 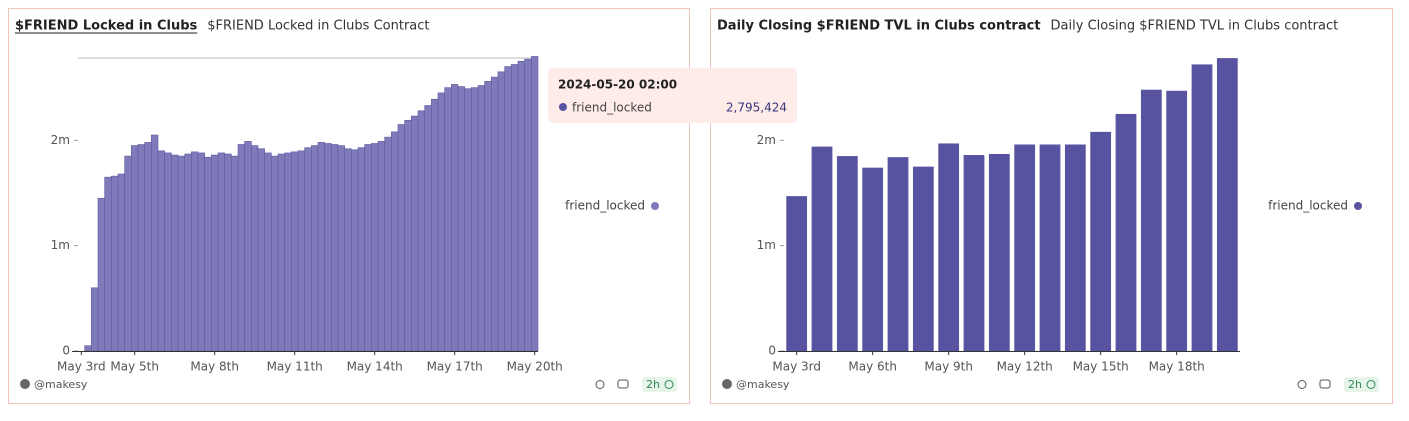 I want to click on x-tick-label: May 17th, so click(x=455, y=367).